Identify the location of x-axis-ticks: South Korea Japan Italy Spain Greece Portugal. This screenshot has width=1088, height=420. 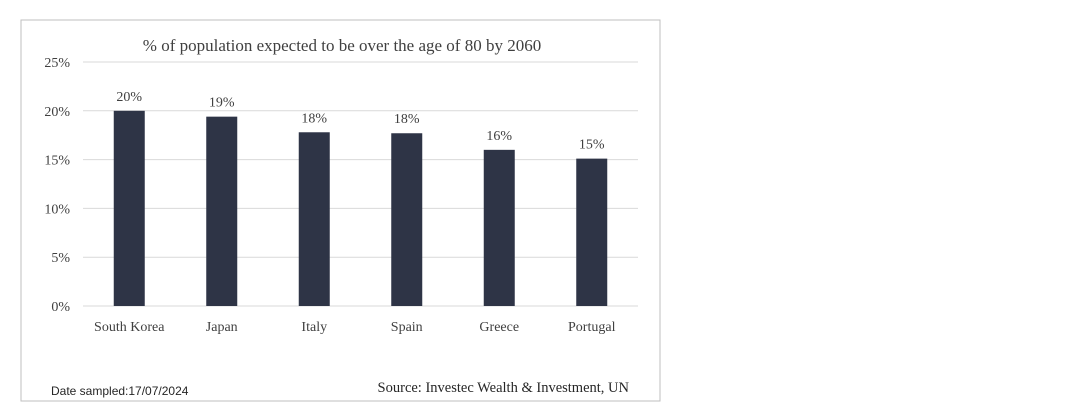
(355, 327).